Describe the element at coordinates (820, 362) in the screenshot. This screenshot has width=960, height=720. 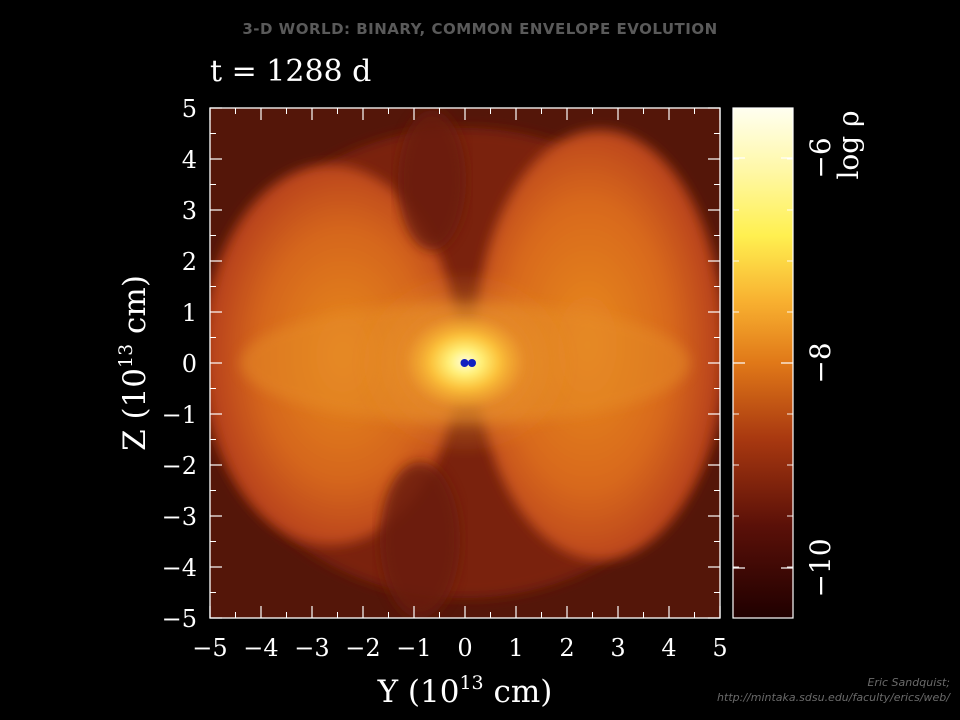
I see `colorbar-tick-label: −8` at that location.